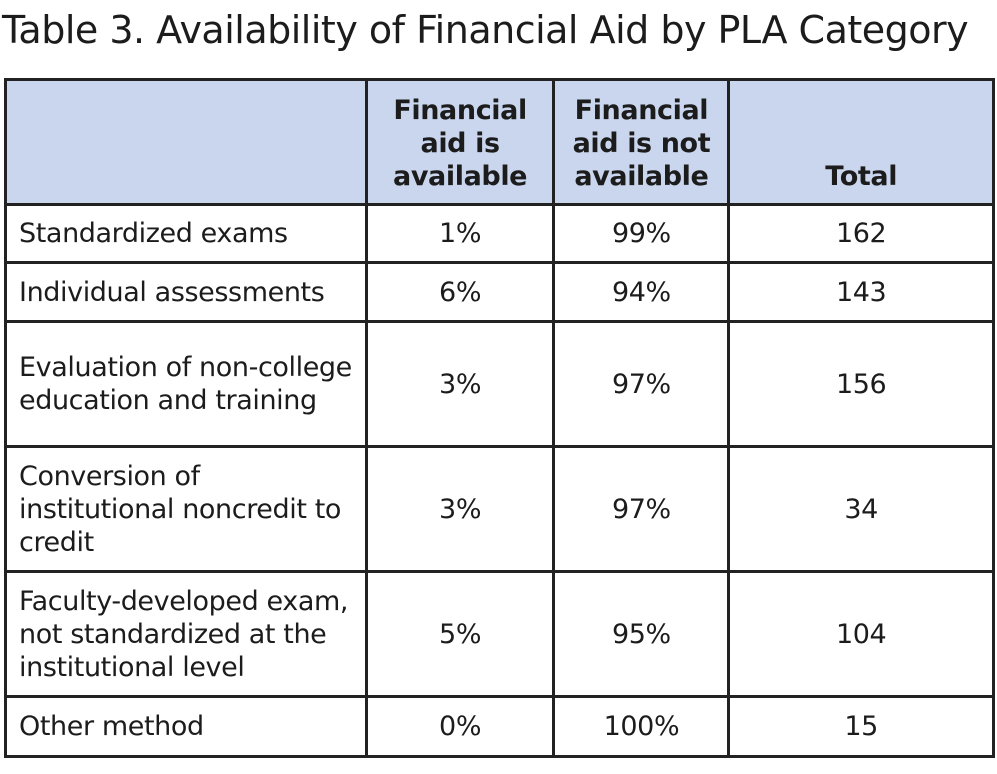 The height and width of the screenshot is (774, 997). Describe the element at coordinates (861, 292) in the screenshot. I see `cell-total: 143` at that location.